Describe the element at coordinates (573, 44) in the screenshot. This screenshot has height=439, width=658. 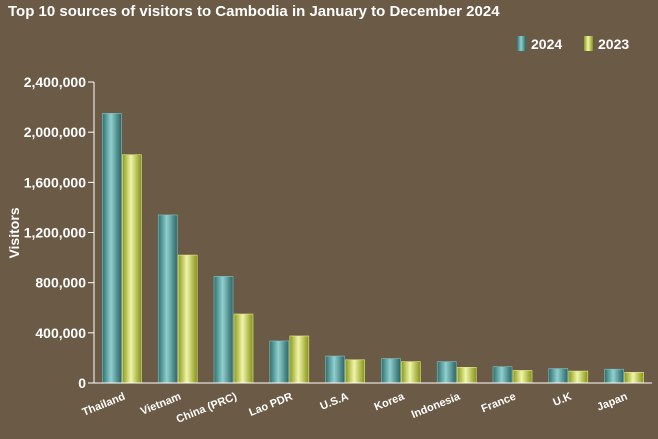
I see `legend: 2024 2023` at that location.